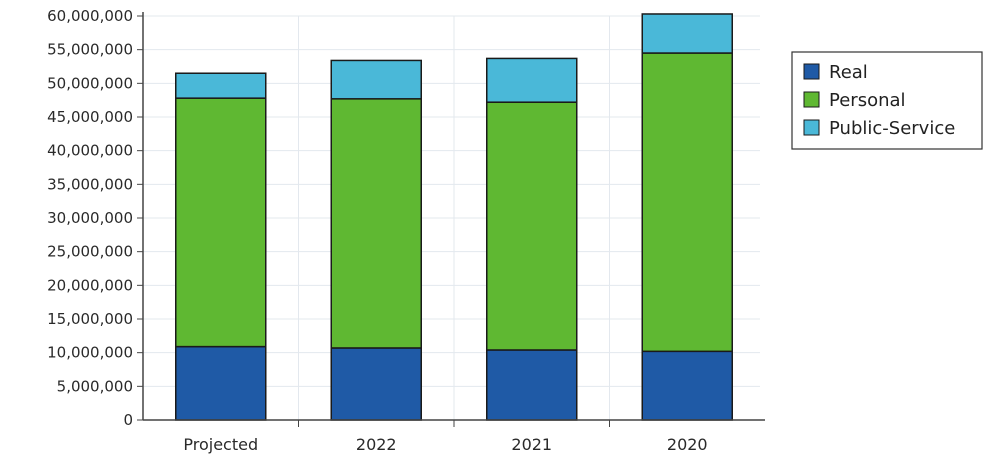 The width and height of the screenshot is (989, 458). Describe the element at coordinates (90, 151) in the screenshot. I see `y-tick-label: 40,000,000` at that location.